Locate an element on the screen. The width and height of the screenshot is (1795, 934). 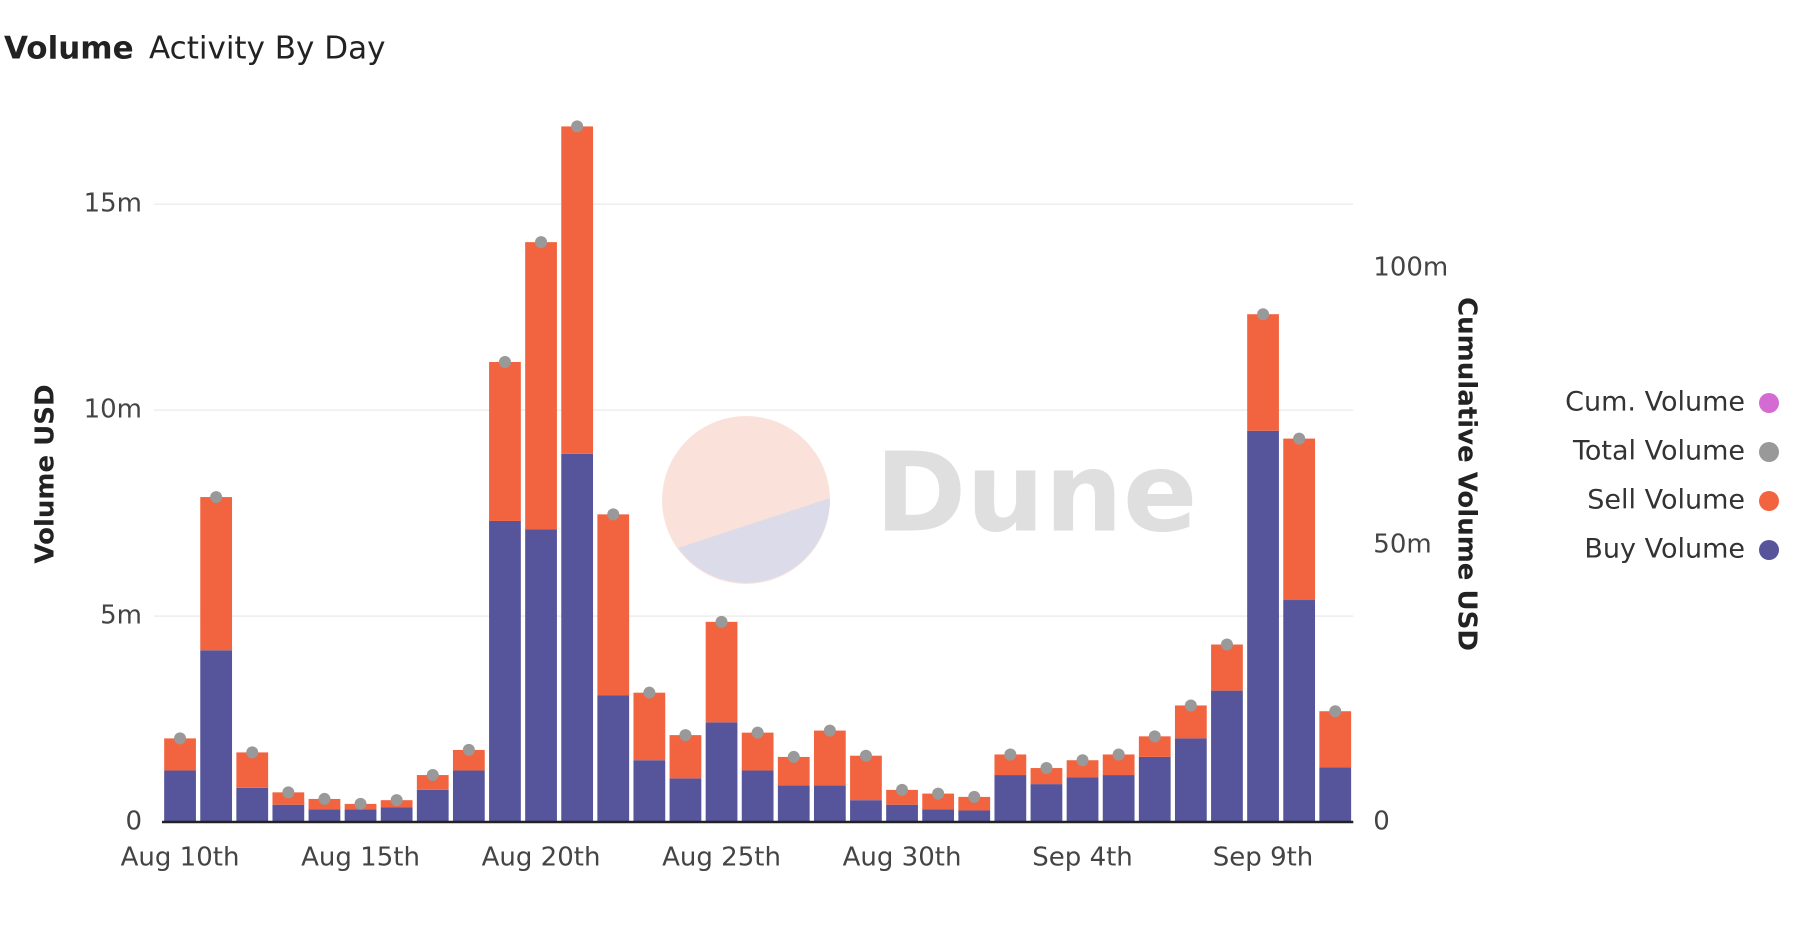
y2-tick-label: 0 is located at coordinates (1381, 822).